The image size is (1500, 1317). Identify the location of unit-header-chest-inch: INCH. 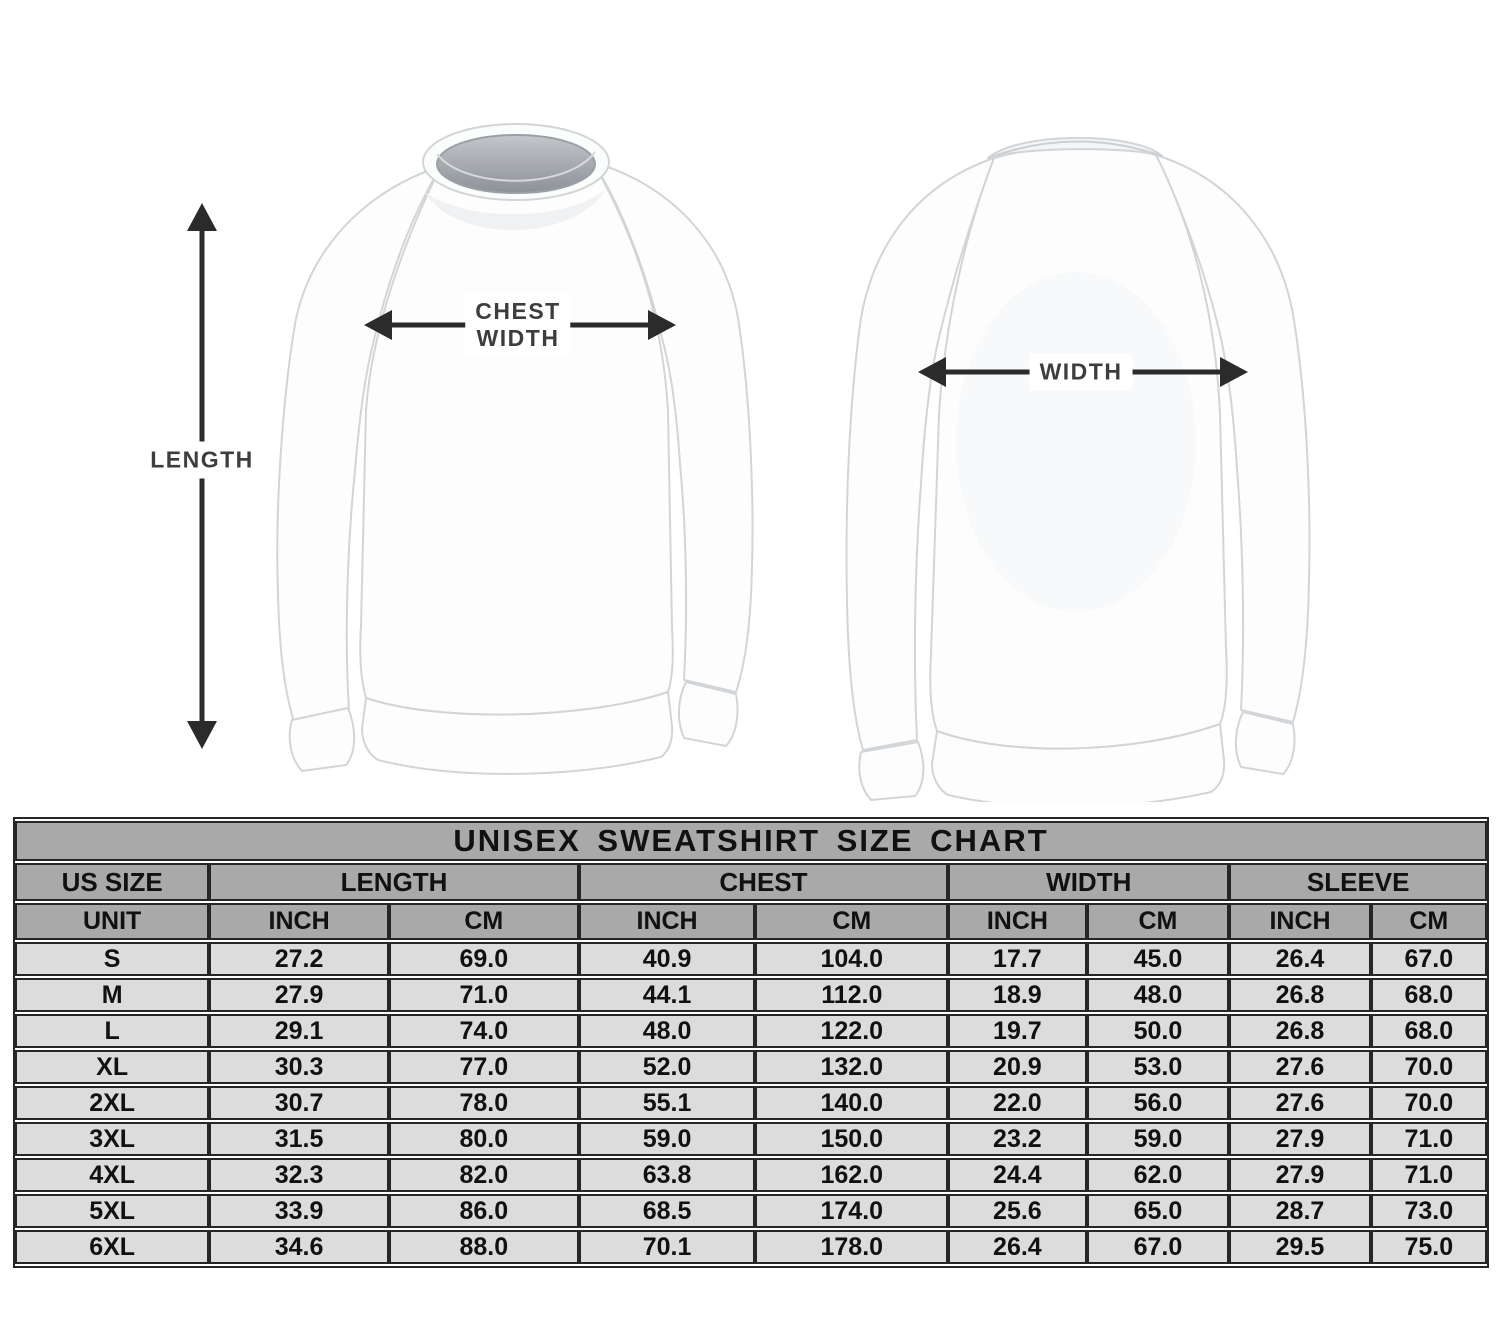
(667, 921).